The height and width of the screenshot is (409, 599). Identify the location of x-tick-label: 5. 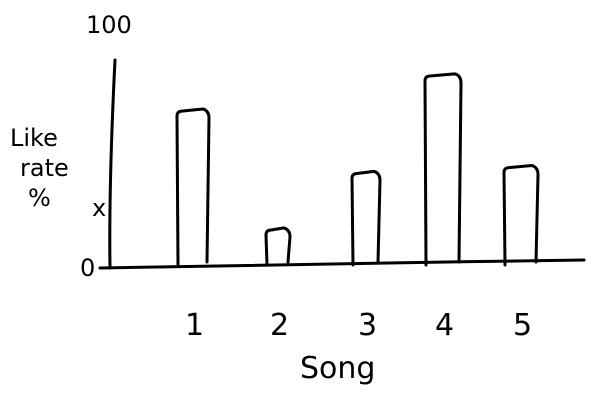
(522, 325).